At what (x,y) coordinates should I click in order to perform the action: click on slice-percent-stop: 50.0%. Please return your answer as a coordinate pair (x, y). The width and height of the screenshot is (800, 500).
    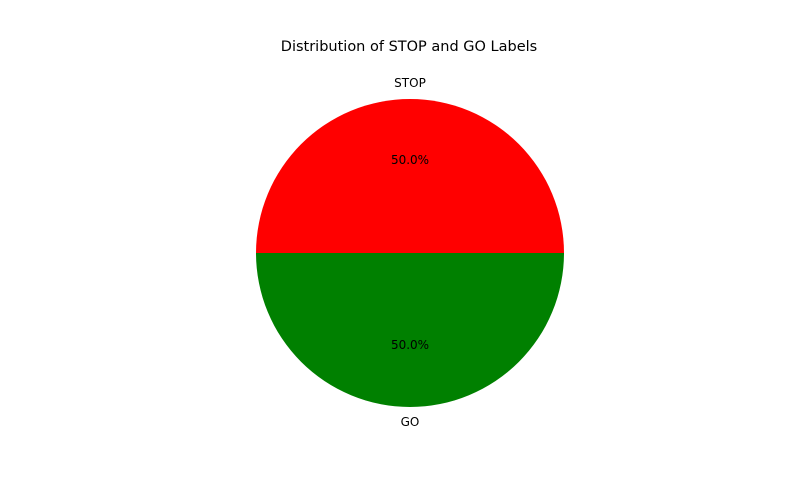
    Looking at the image, I should click on (410, 160).